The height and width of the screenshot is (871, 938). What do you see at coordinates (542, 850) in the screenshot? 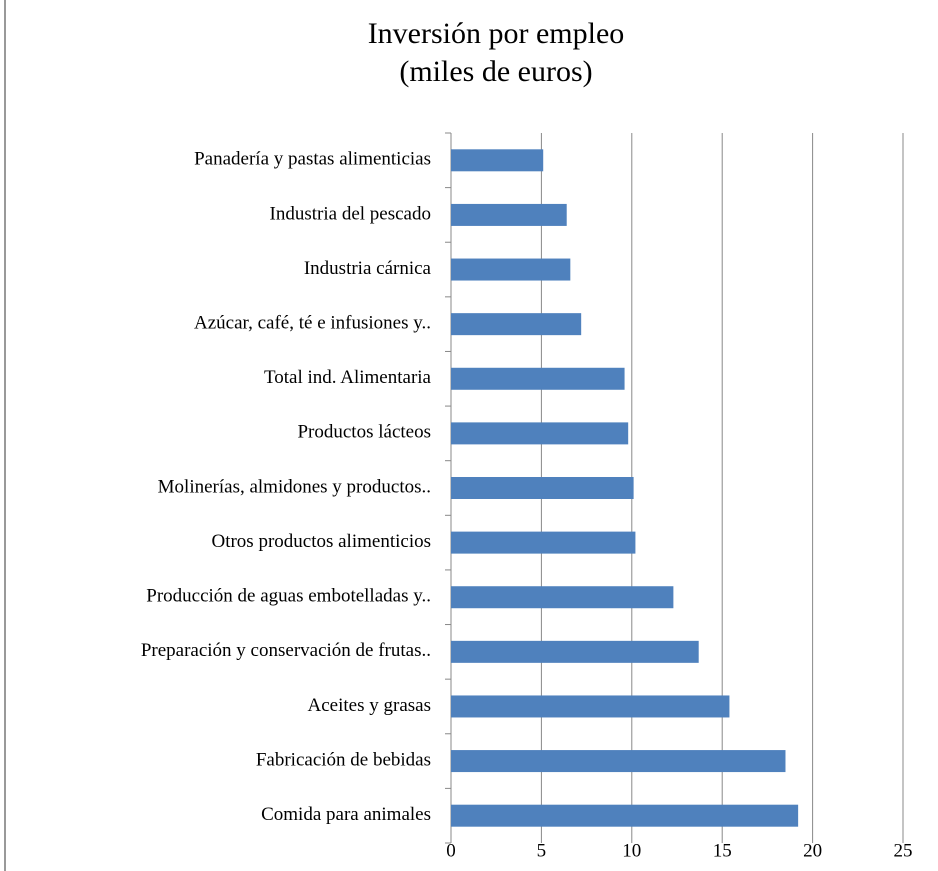
I see `x-tick-label: 5` at bounding box center [542, 850].